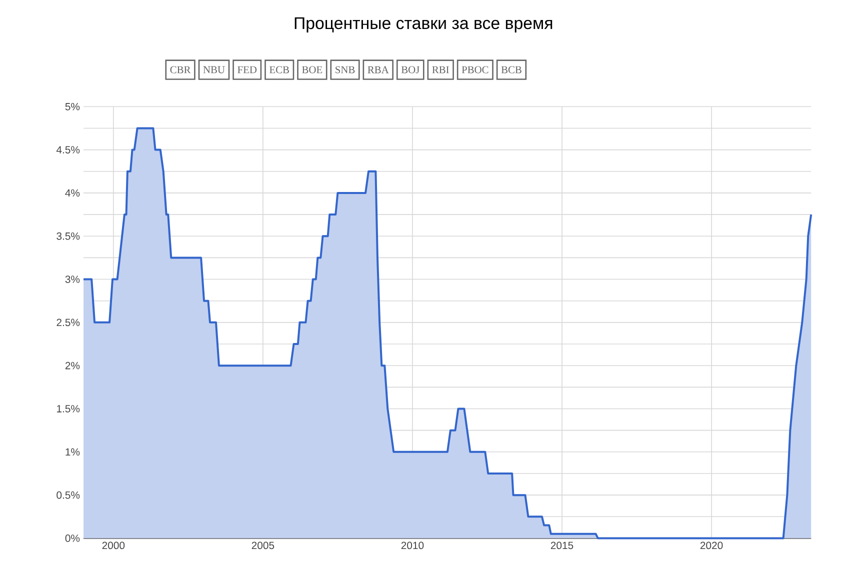 This screenshot has height=583, width=845. Describe the element at coordinates (440, 70) in the screenshot. I see `text: RBI` at that location.